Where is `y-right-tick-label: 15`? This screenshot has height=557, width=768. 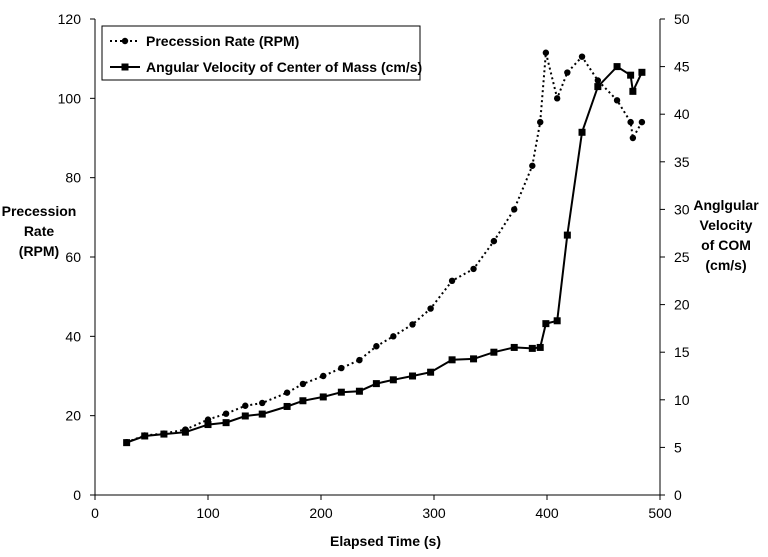
y-right-tick-label: 15 is located at coordinates (682, 352).